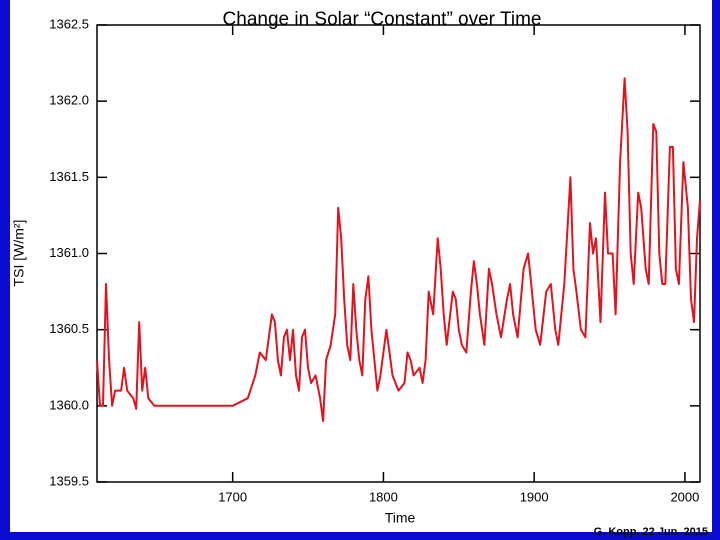  I want to click on x-tick-label: 1800, so click(383, 496).